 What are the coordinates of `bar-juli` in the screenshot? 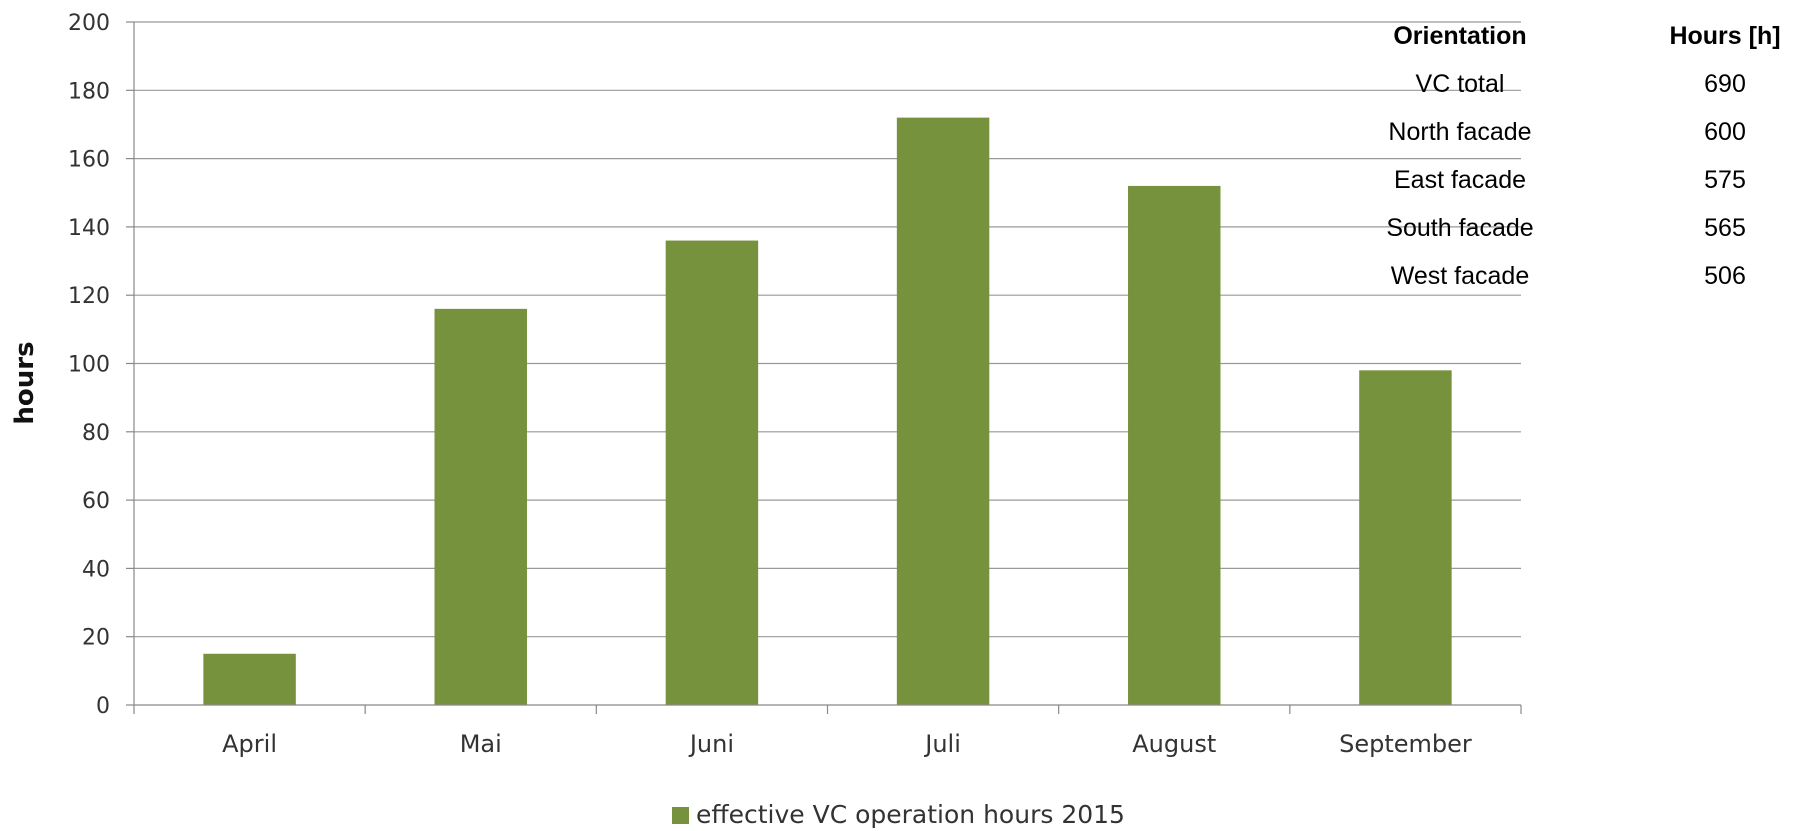 It's located at (943, 411).